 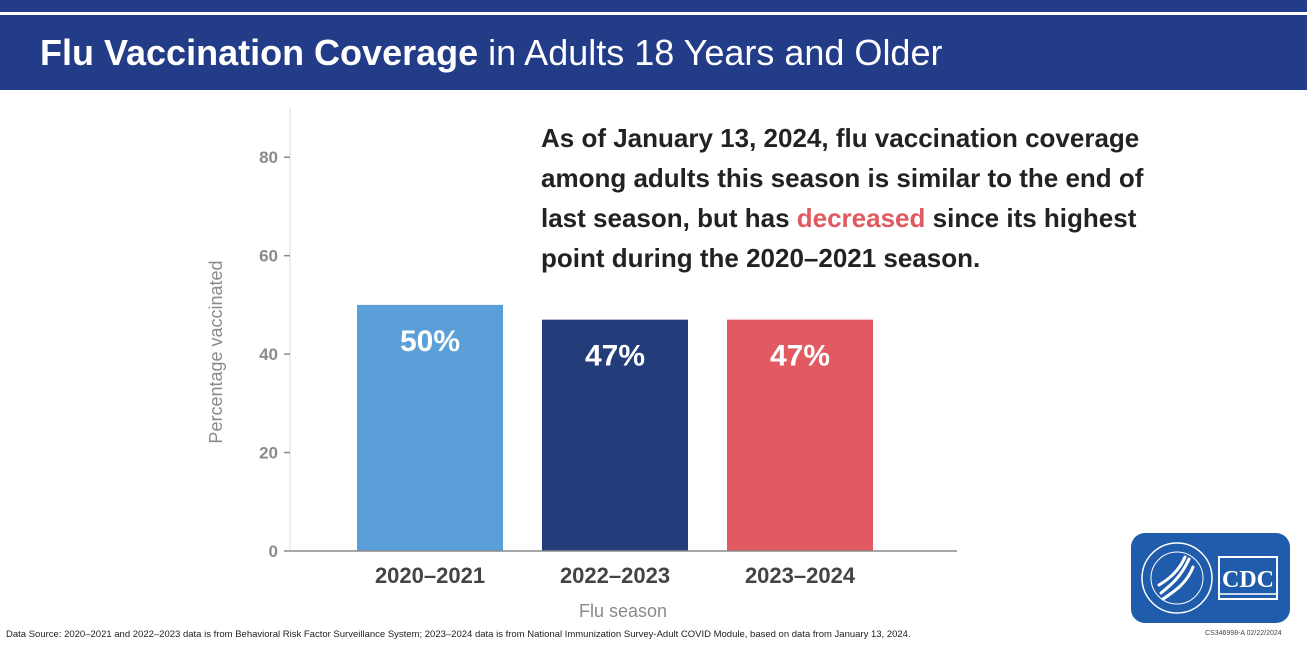 I want to click on title-rest: in Adults 18 Years and Older, so click(x=710, y=52).